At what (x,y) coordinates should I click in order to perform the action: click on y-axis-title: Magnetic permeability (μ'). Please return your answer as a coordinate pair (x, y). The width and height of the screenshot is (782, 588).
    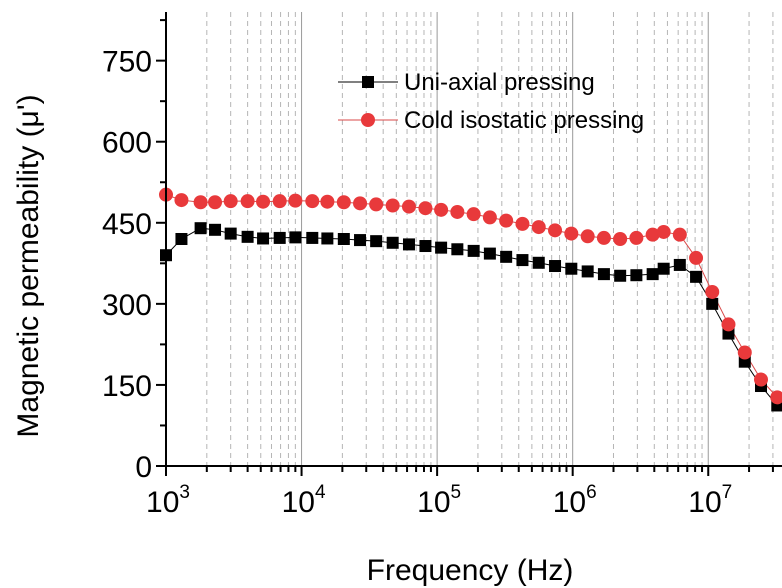
    Looking at the image, I should click on (28, 265).